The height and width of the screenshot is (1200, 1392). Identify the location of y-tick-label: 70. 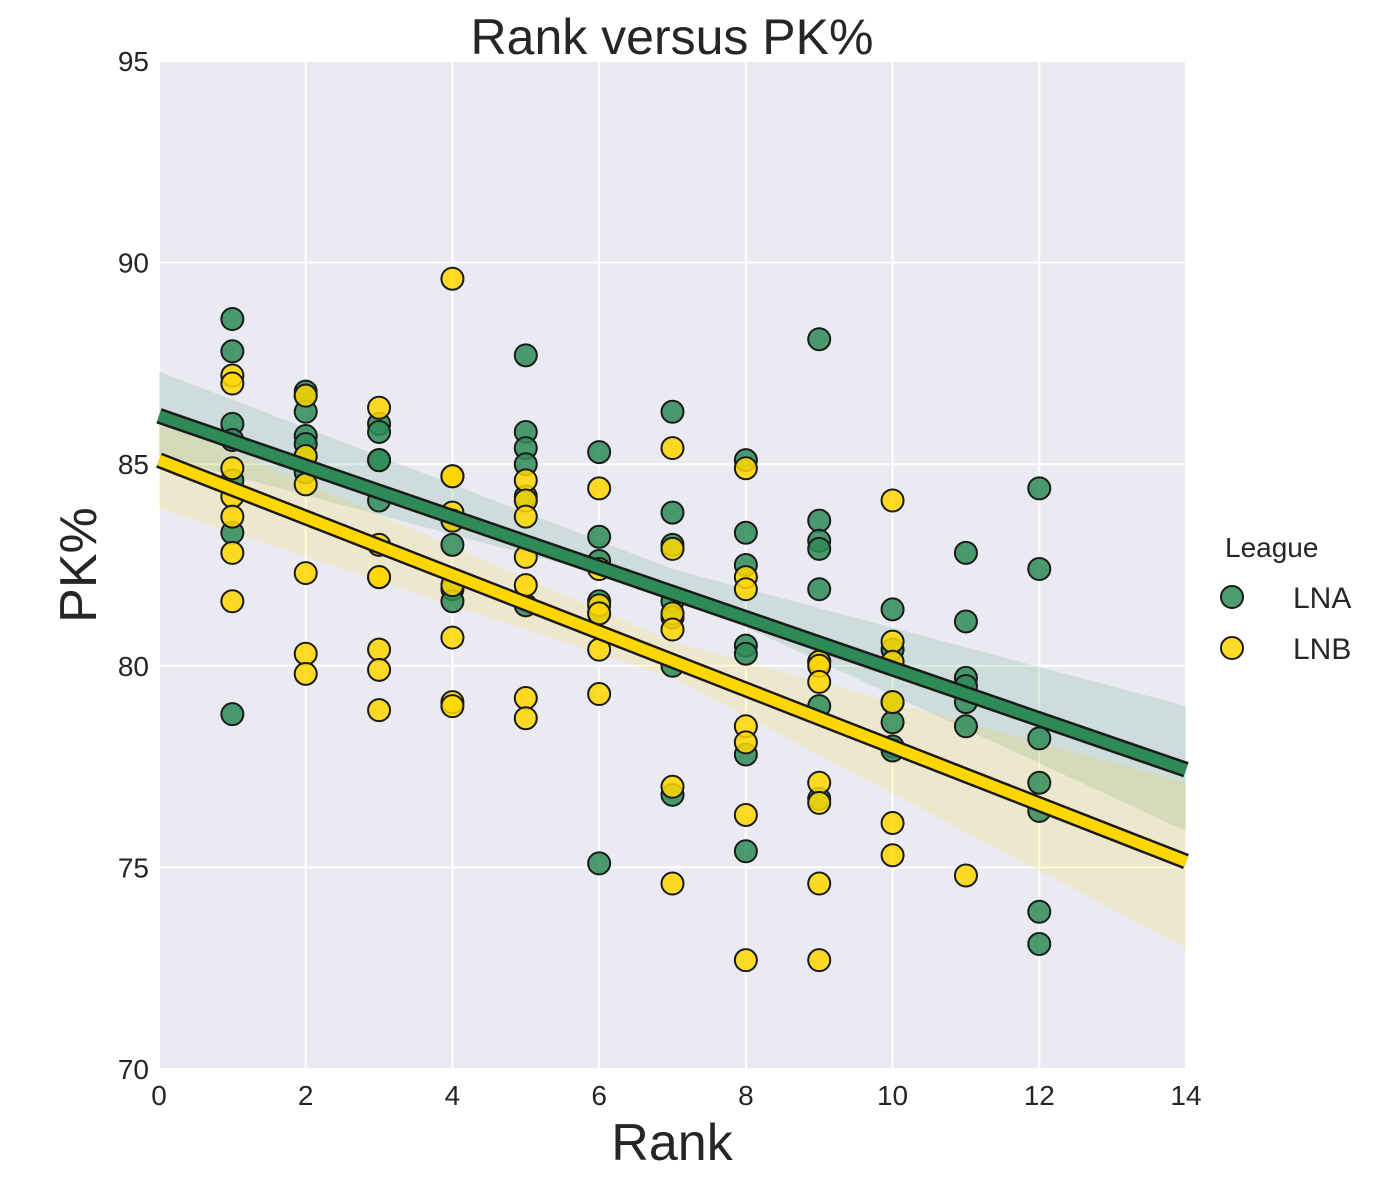
(133, 1069).